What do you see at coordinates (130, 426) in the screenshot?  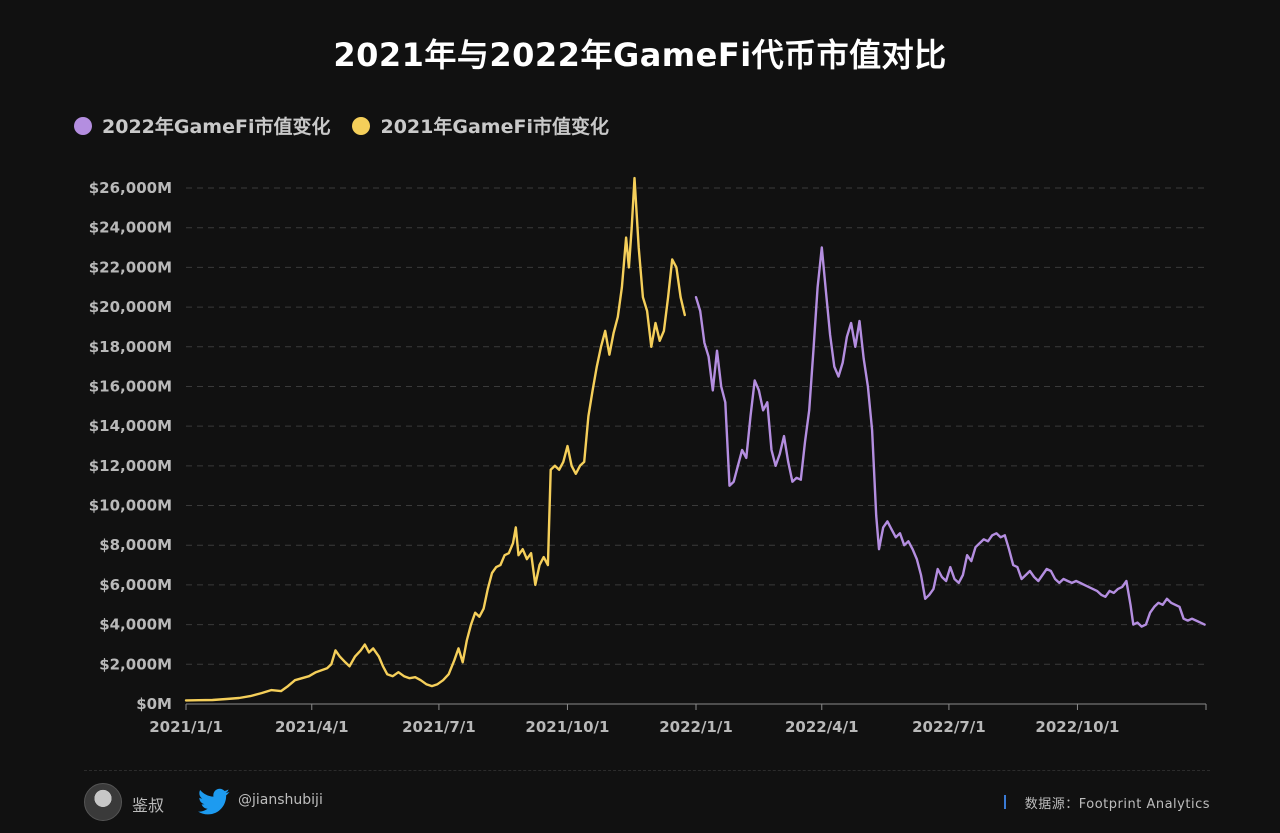 I see `y-tick-label: $14,000M` at bounding box center [130, 426].